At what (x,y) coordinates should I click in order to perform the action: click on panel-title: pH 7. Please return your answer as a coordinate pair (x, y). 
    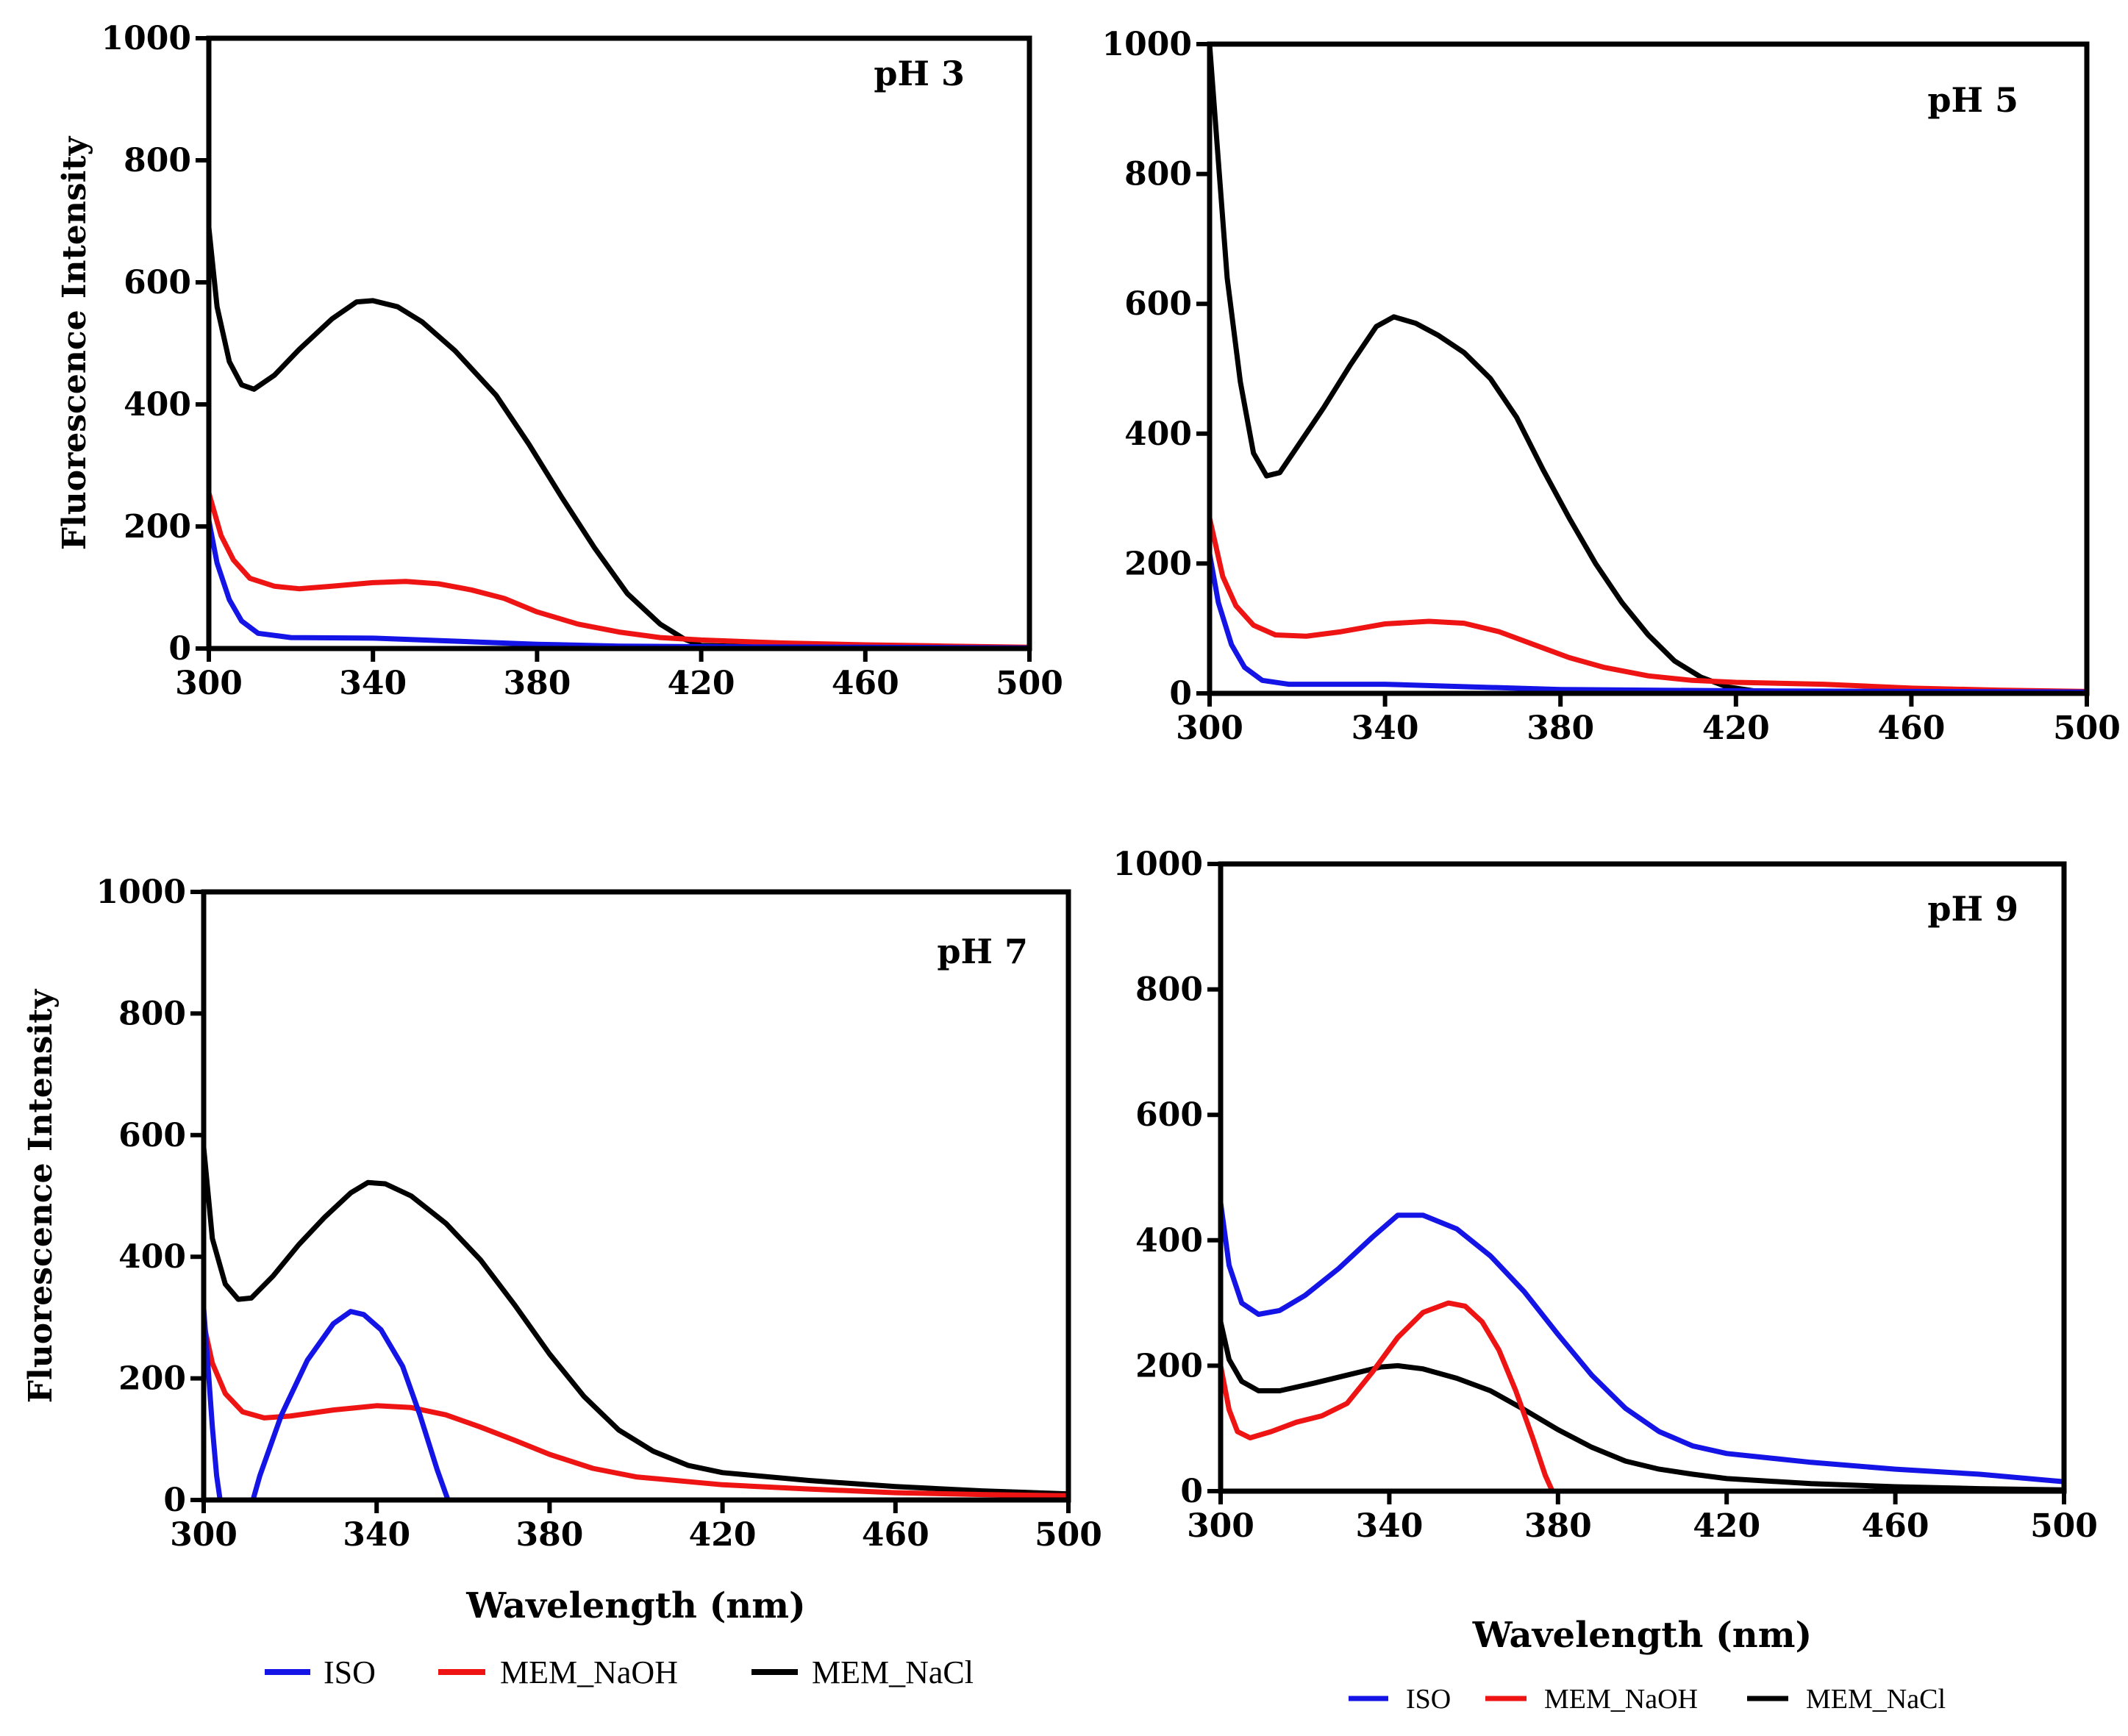
    Looking at the image, I should click on (982, 952).